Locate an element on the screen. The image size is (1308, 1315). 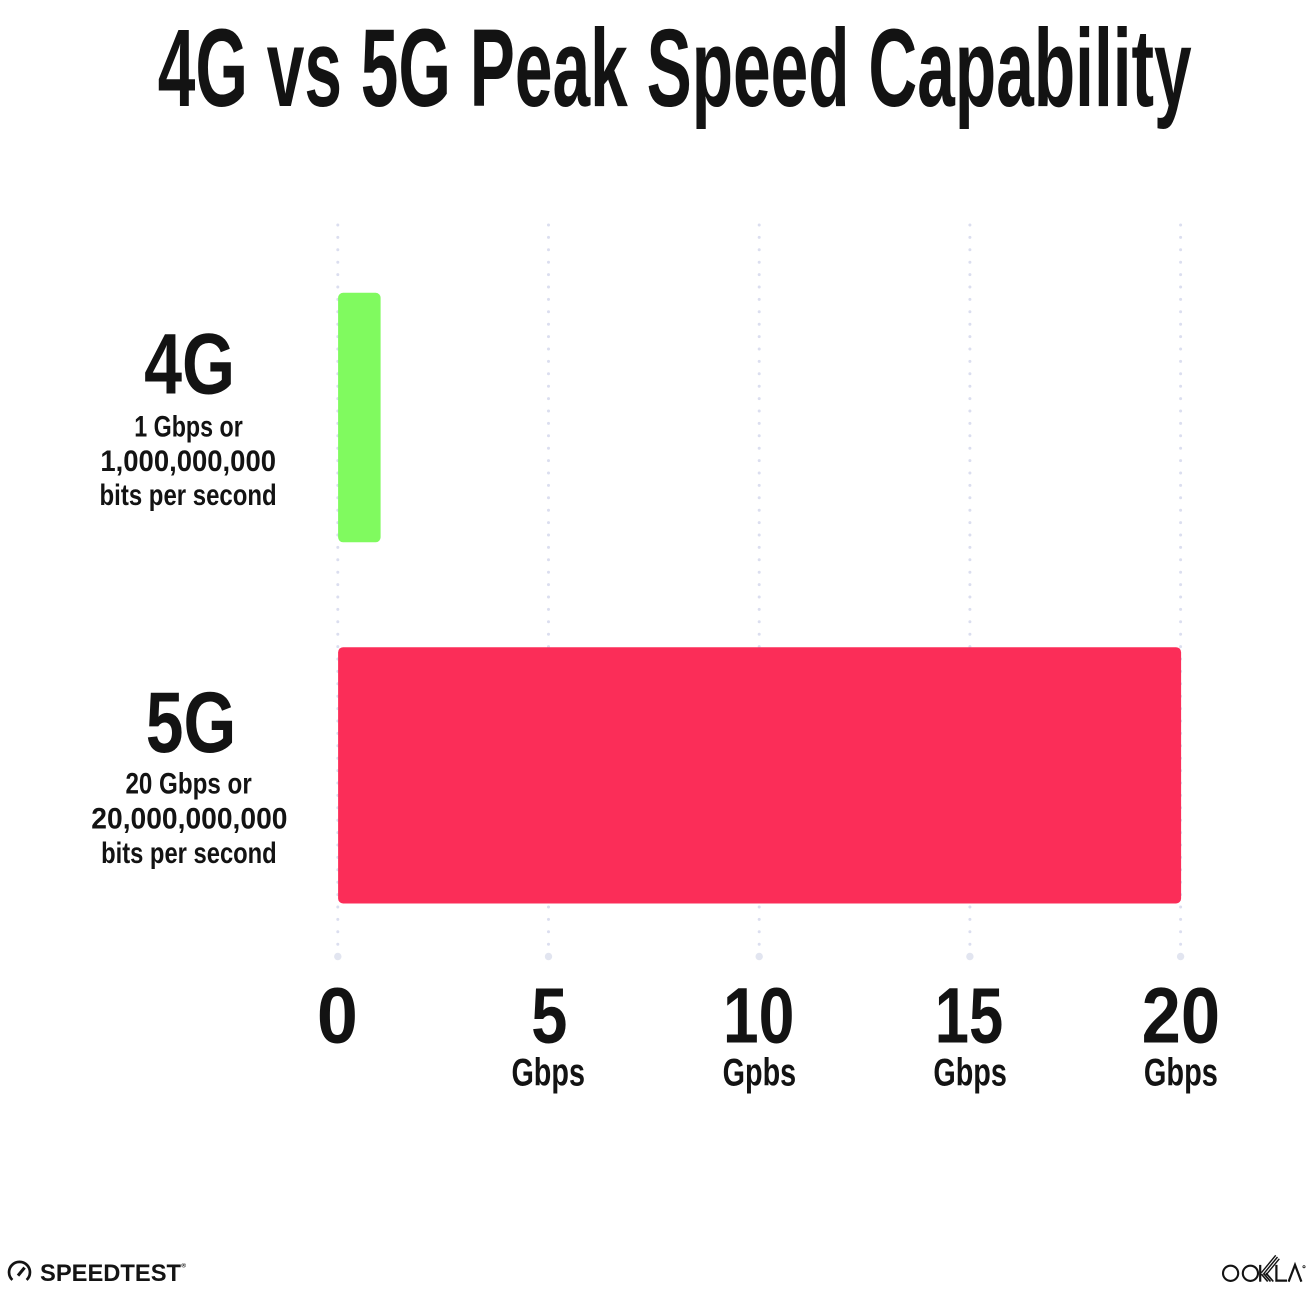
svg-text: 15 is located at coordinates (969, 1016).